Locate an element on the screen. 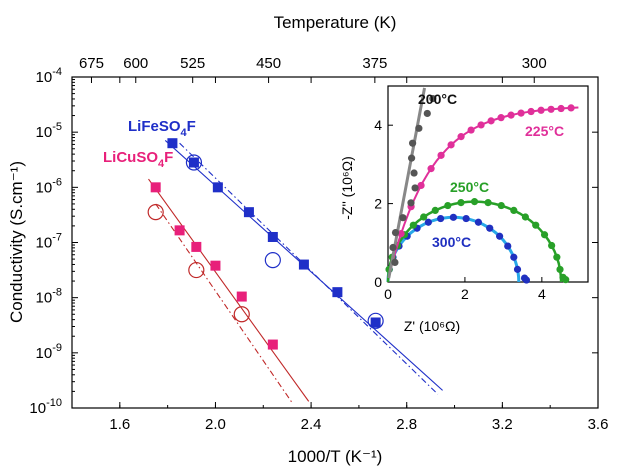 This screenshot has width=620, height=468. x-tick-label: 2.8 is located at coordinates (406, 424).